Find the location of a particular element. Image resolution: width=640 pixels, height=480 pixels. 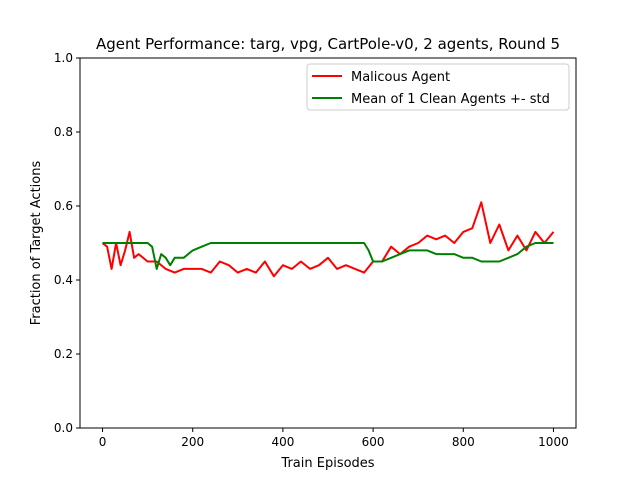

x-tick-label: 800 is located at coordinates (463, 442).